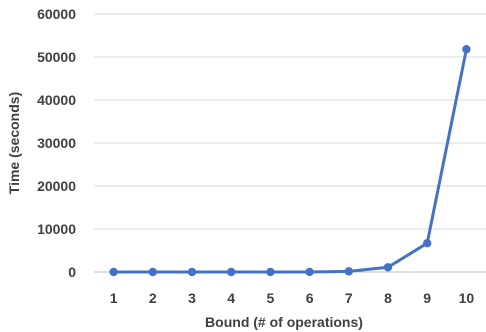 The height and width of the screenshot is (332, 486). What do you see at coordinates (56, 100) in the screenshot?
I see `y-tick-label: 40000` at bounding box center [56, 100].